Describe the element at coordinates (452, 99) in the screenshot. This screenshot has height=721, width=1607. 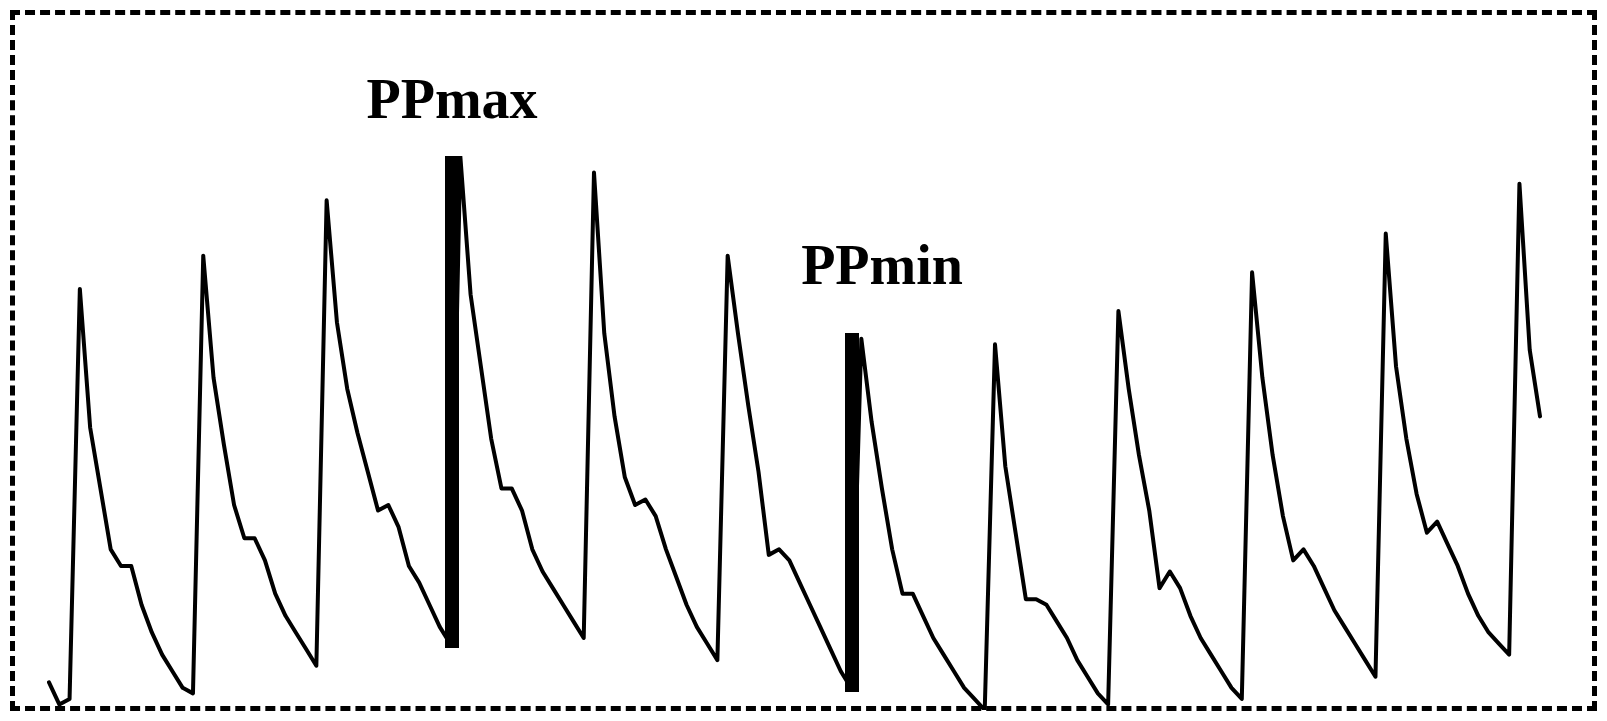
I see `text: PPmax` at that location.